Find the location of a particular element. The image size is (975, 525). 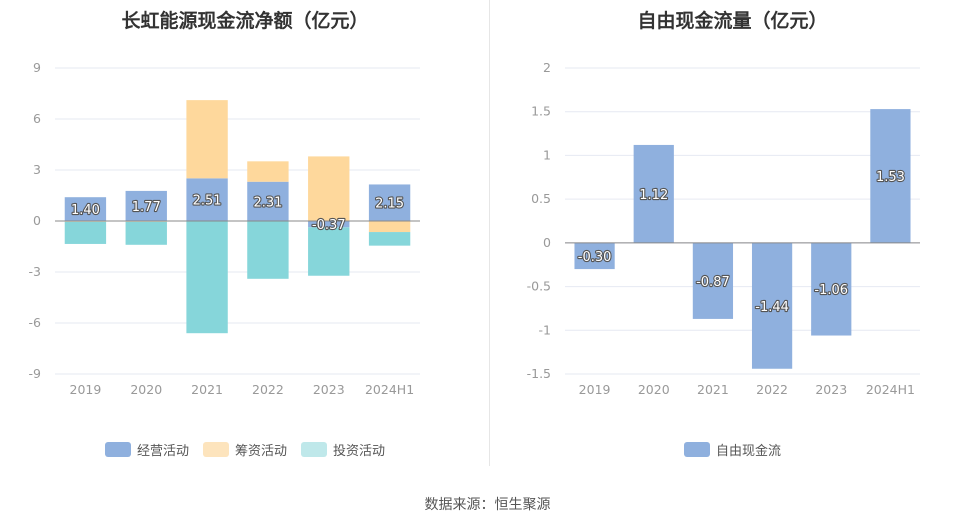

data-label: -1.44 is located at coordinates (772, 307).